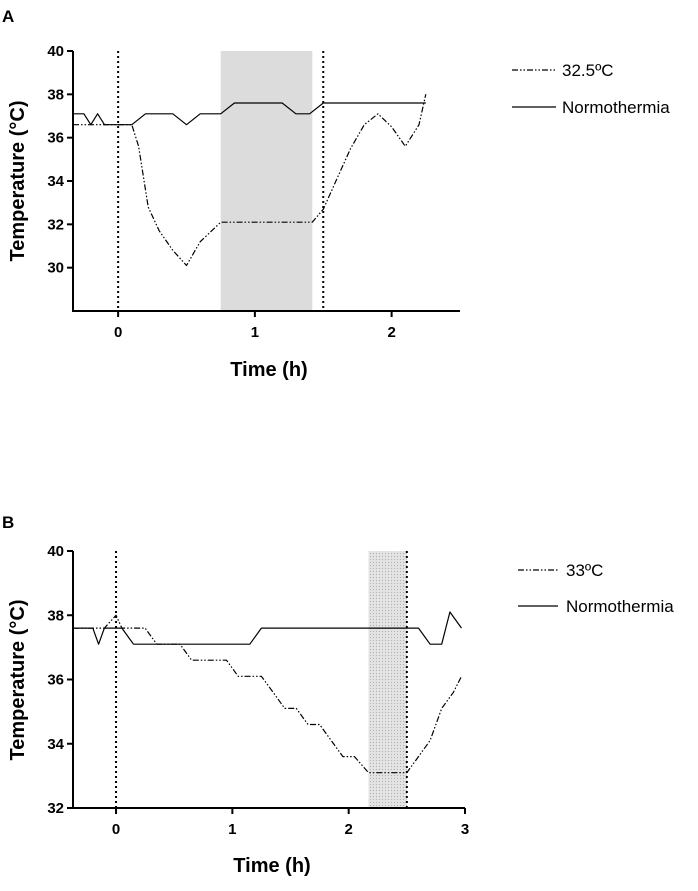 The image size is (698, 891). Describe the element at coordinates (118, 332) in the screenshot. I see `panel-a-xtick-label-0: 0` at that location.